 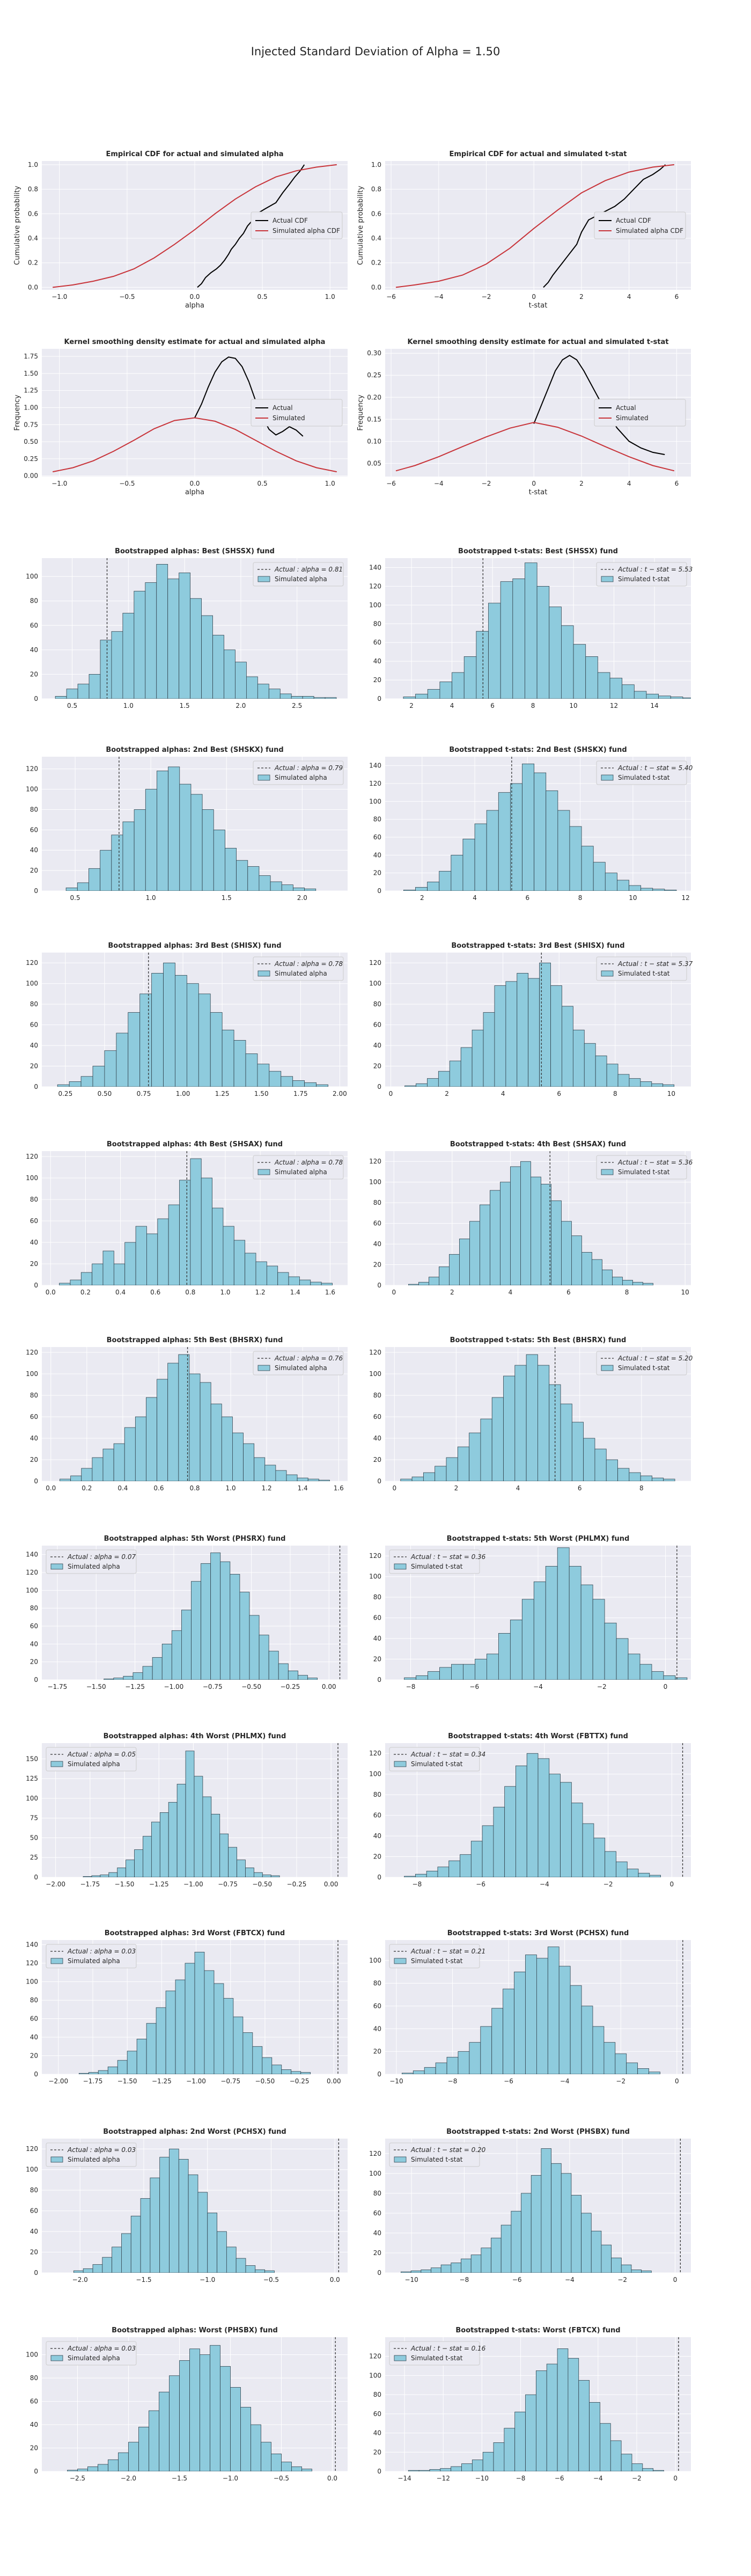 I want to click on y-tick-label: 0.05, so click(x=374, y=463).